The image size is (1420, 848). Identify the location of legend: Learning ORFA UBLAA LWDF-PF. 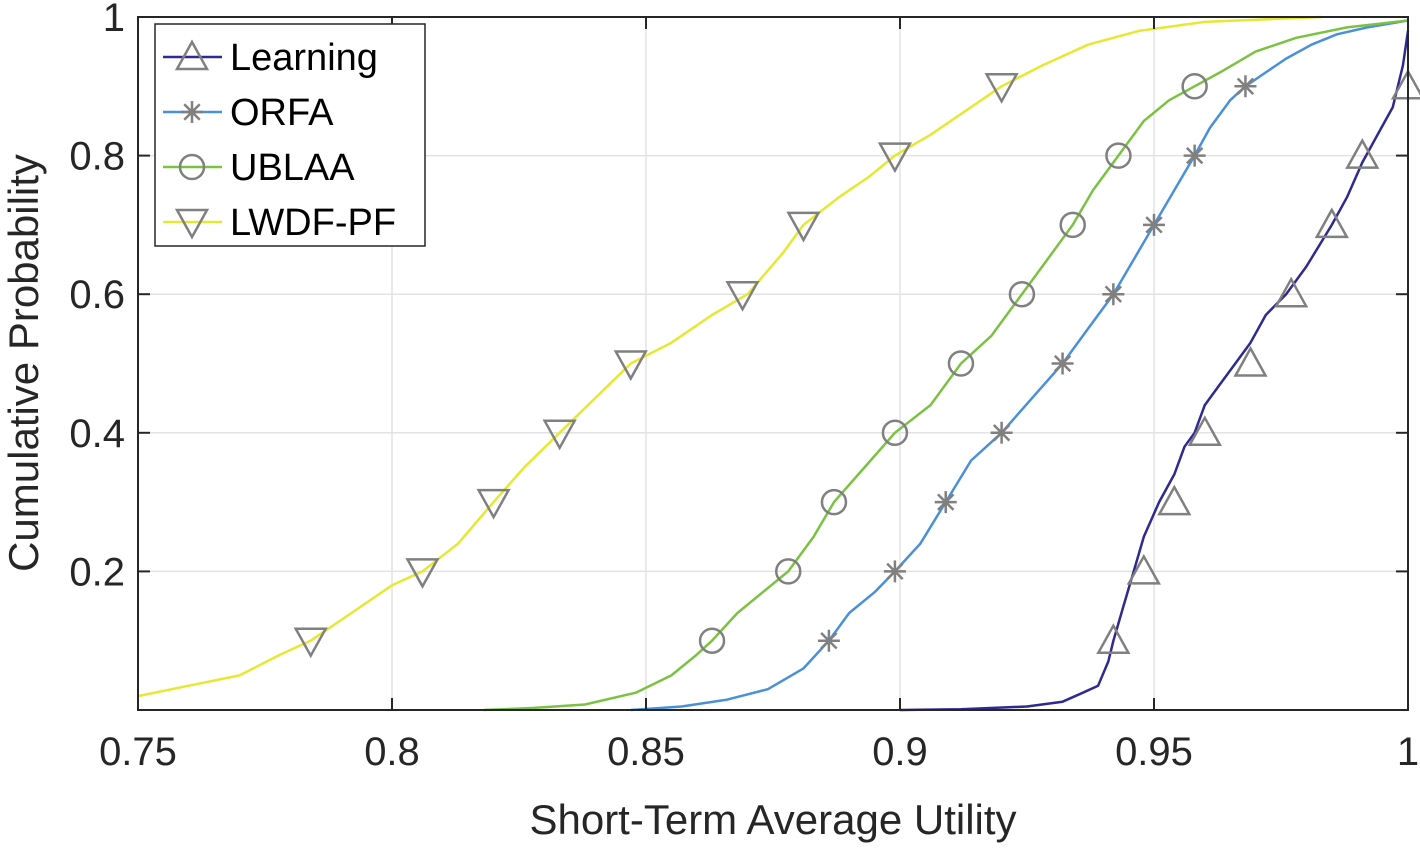
(290, 135).